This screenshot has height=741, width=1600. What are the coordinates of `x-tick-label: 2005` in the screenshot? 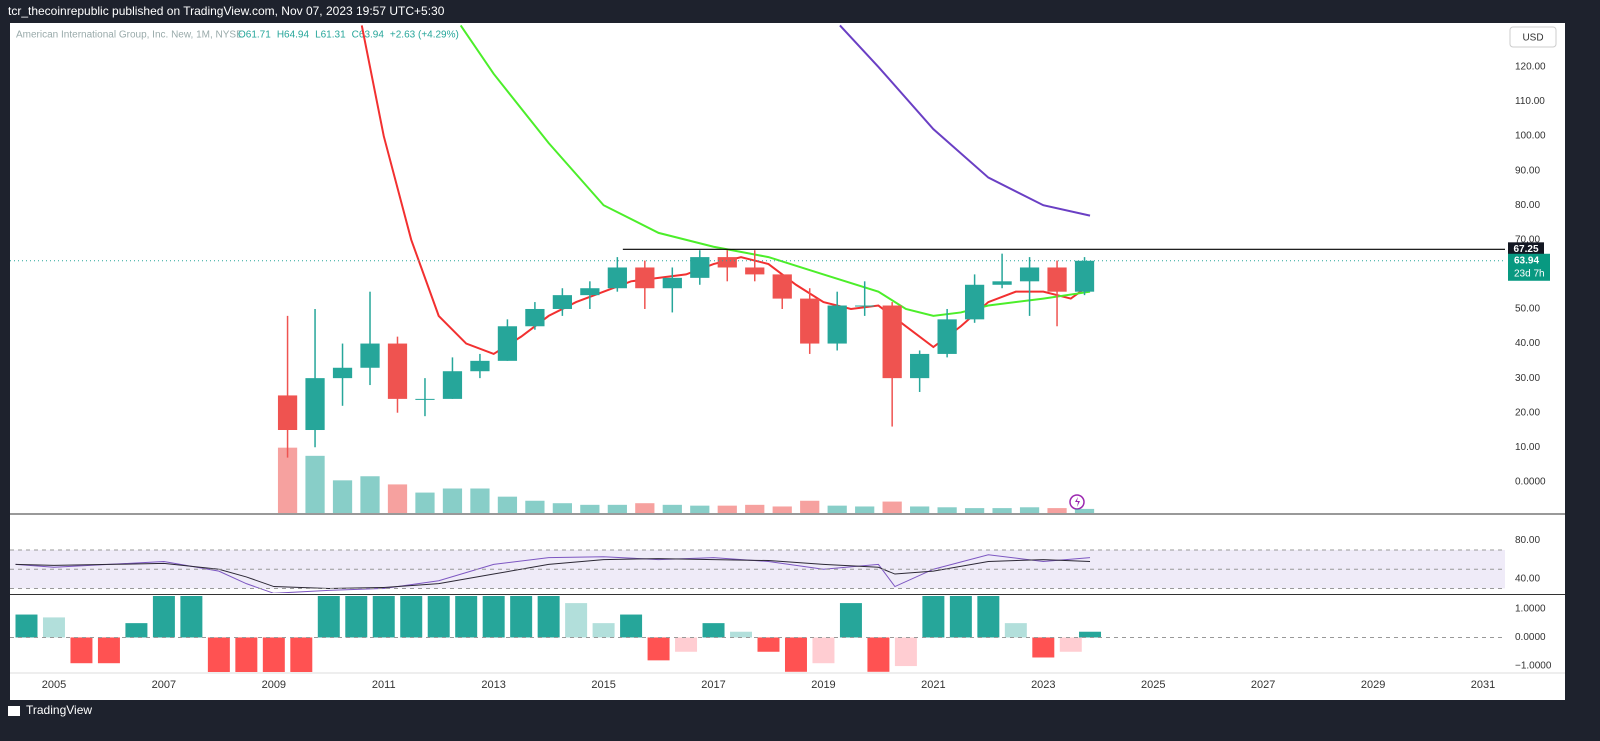 It's located at (54, 685).